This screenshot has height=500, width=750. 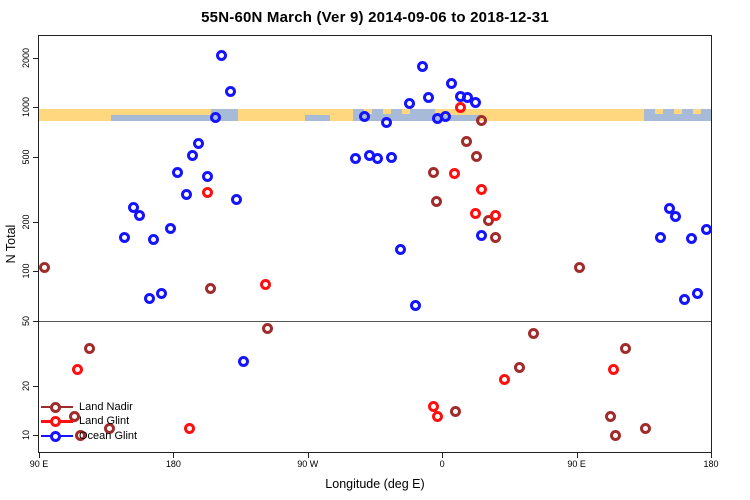 What do you see at coordinates (375, 115) in the screenshot?
I see `world-map-band` at bounding box center [375, 115].